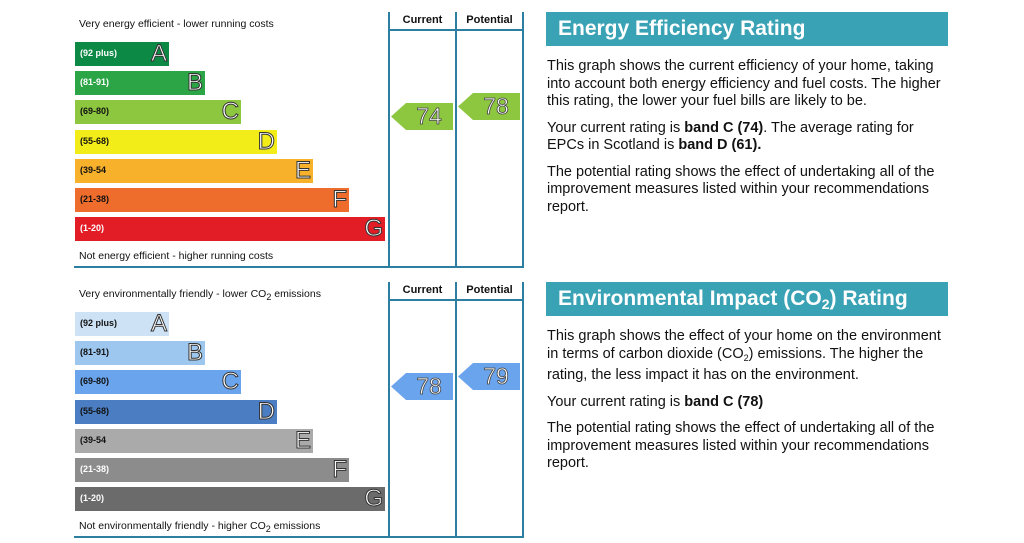 The image size is (1024, 543). I want to click on current-rating-arrow: 78, so click(422, 387).